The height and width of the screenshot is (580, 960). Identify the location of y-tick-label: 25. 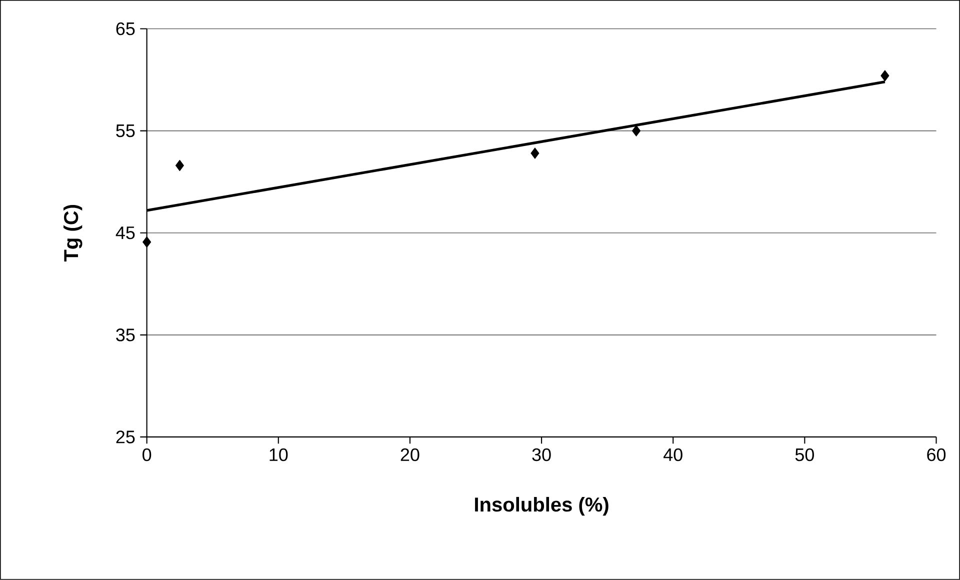
(125, 437).